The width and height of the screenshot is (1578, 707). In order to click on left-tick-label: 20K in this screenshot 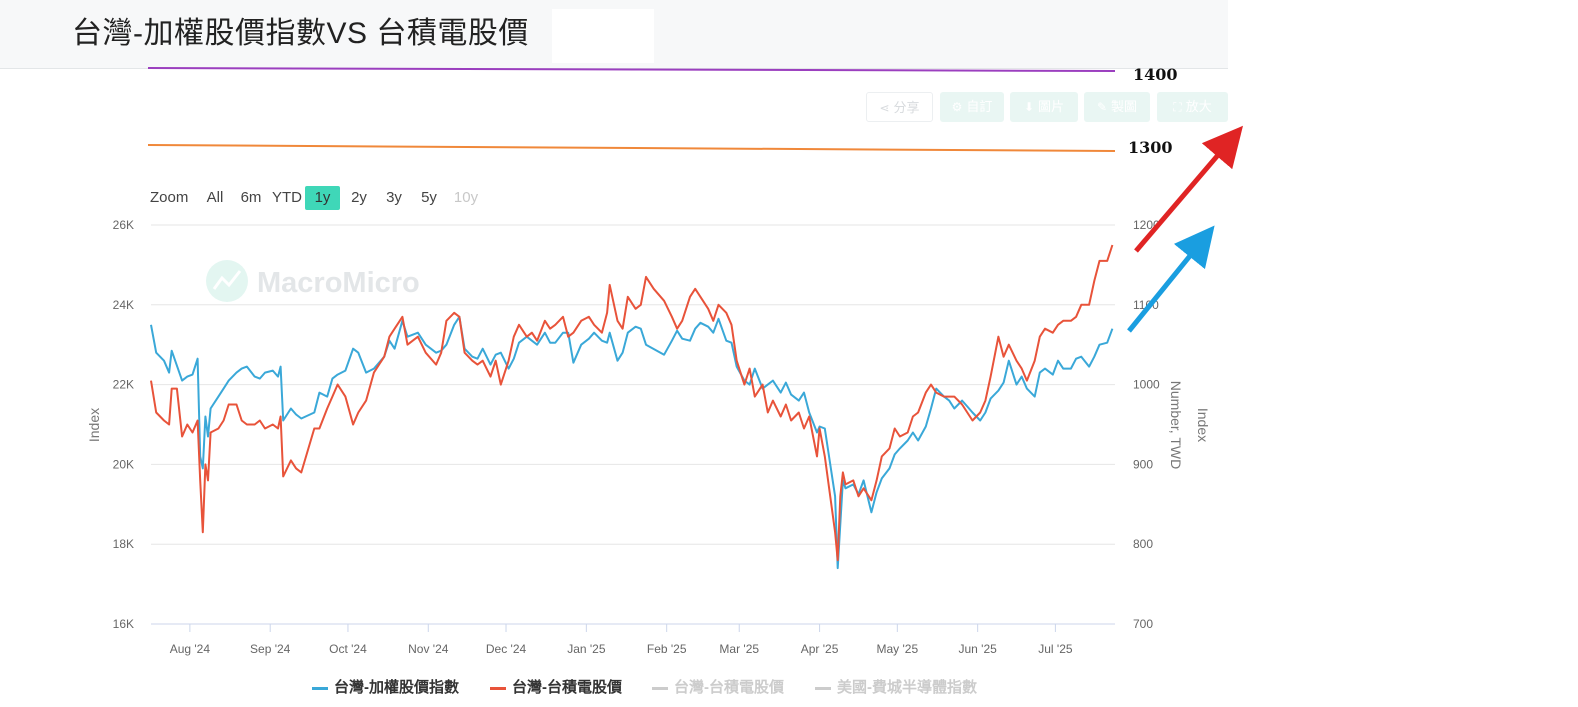, I will do `click(123, 464)`.